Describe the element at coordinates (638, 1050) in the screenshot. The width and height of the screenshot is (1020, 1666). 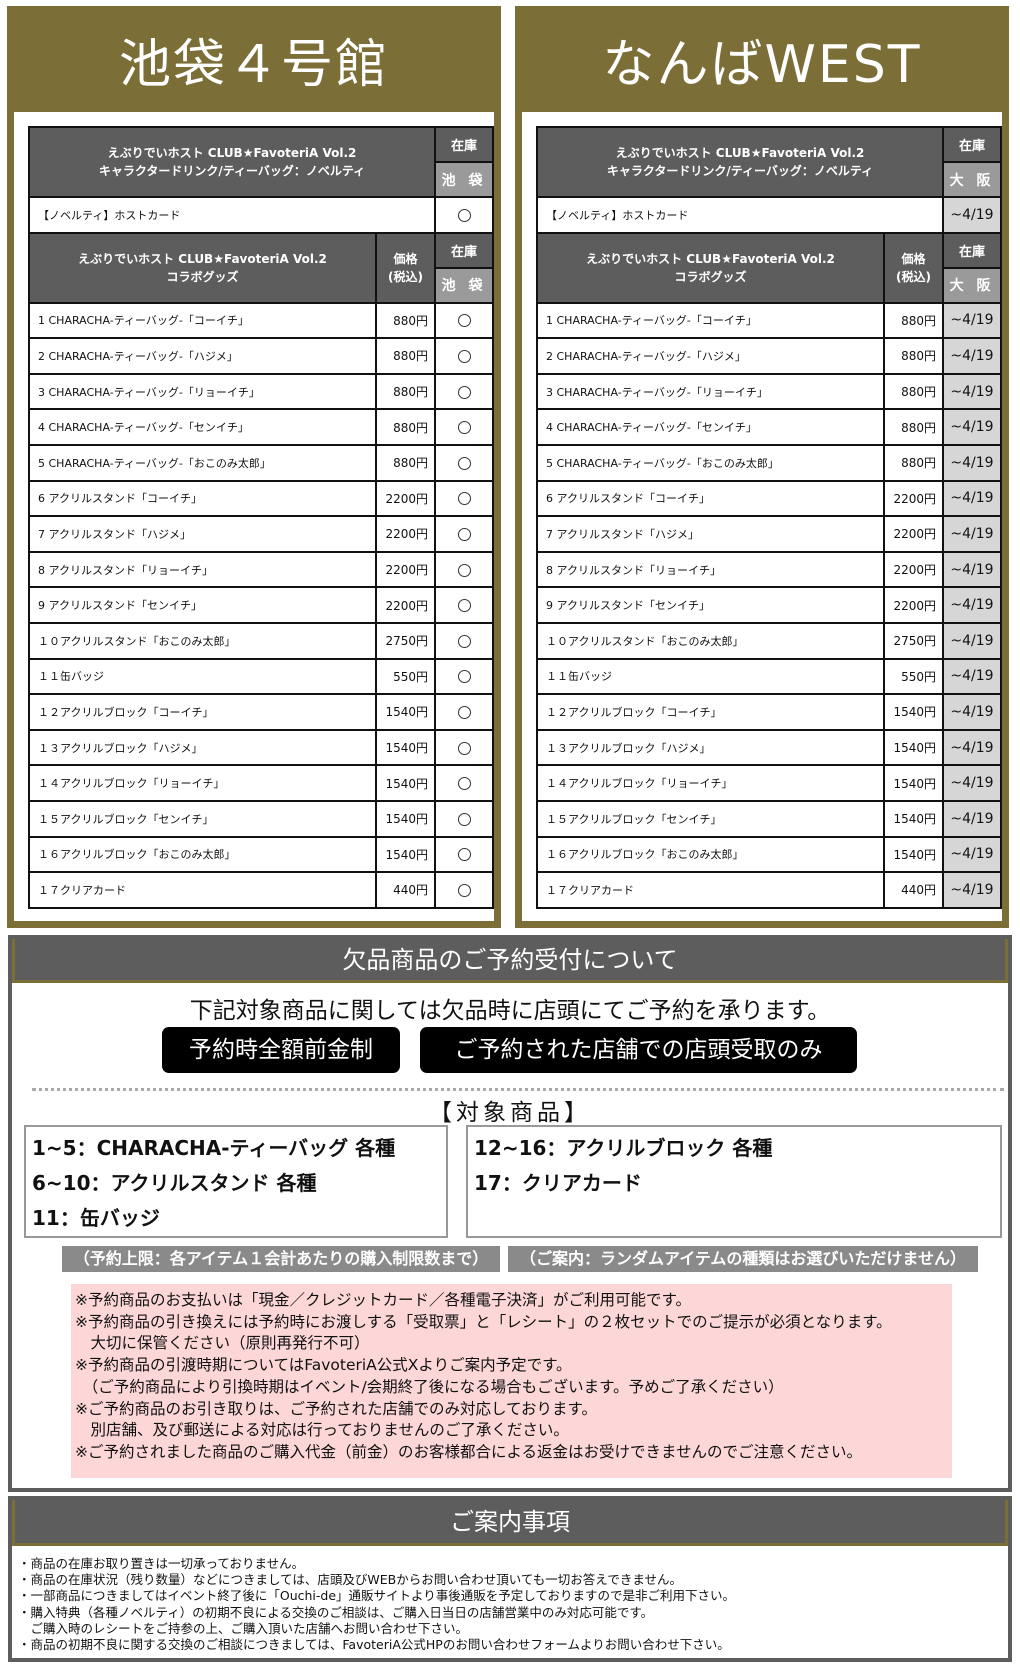
I see `store-pickup-badge: ご予約された店舗での店頭受取のみ` at that location.